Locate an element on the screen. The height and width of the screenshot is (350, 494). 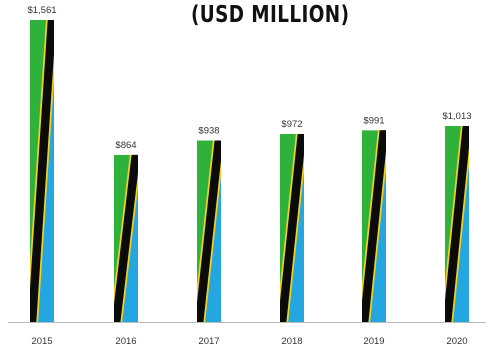
value-label-2016: $864 is located at coordinates (125, 145).